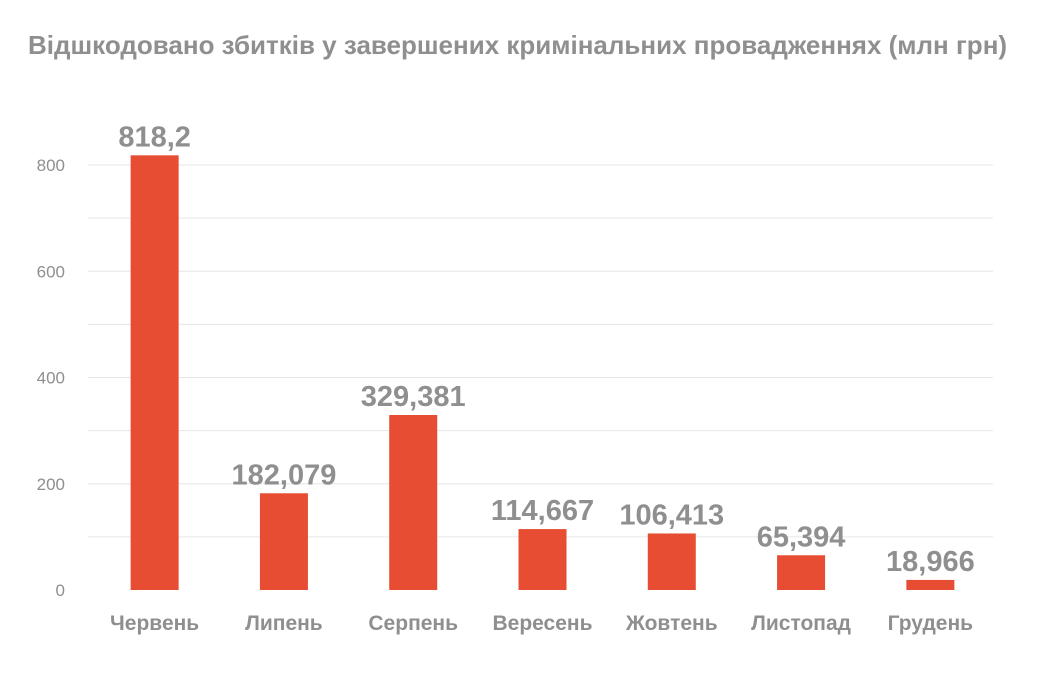 This screenshot has height=687, width=1043. What do you see at coordinates (801, 623) in the screenshot?
I see `x-tick-label: Листопад` at bounding box center [801, 623].